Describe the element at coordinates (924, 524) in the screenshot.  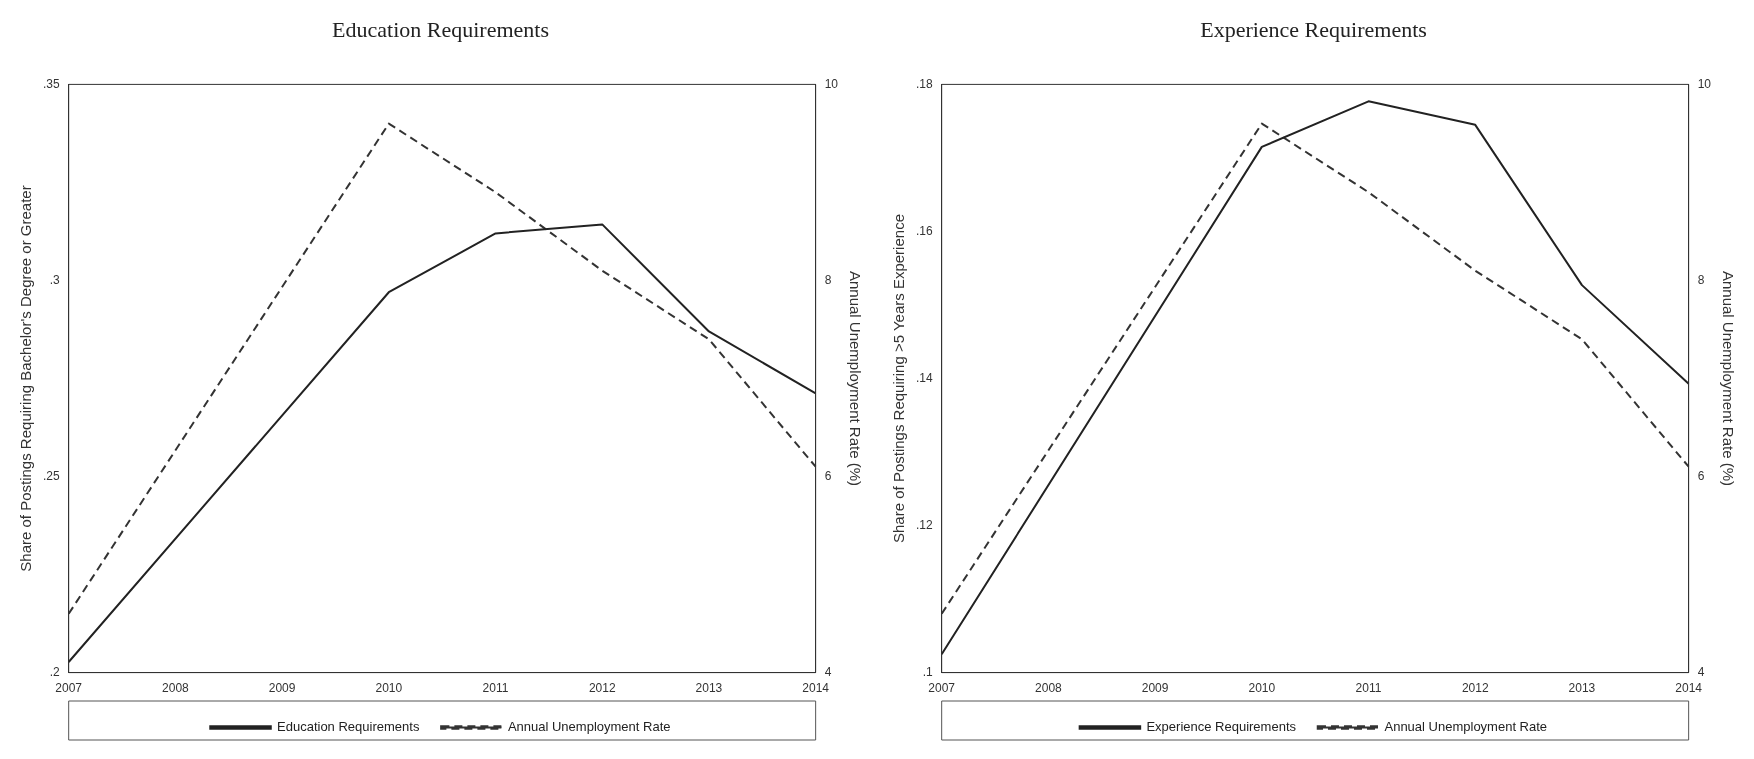
I see `y-tick-label: .12` at that location.